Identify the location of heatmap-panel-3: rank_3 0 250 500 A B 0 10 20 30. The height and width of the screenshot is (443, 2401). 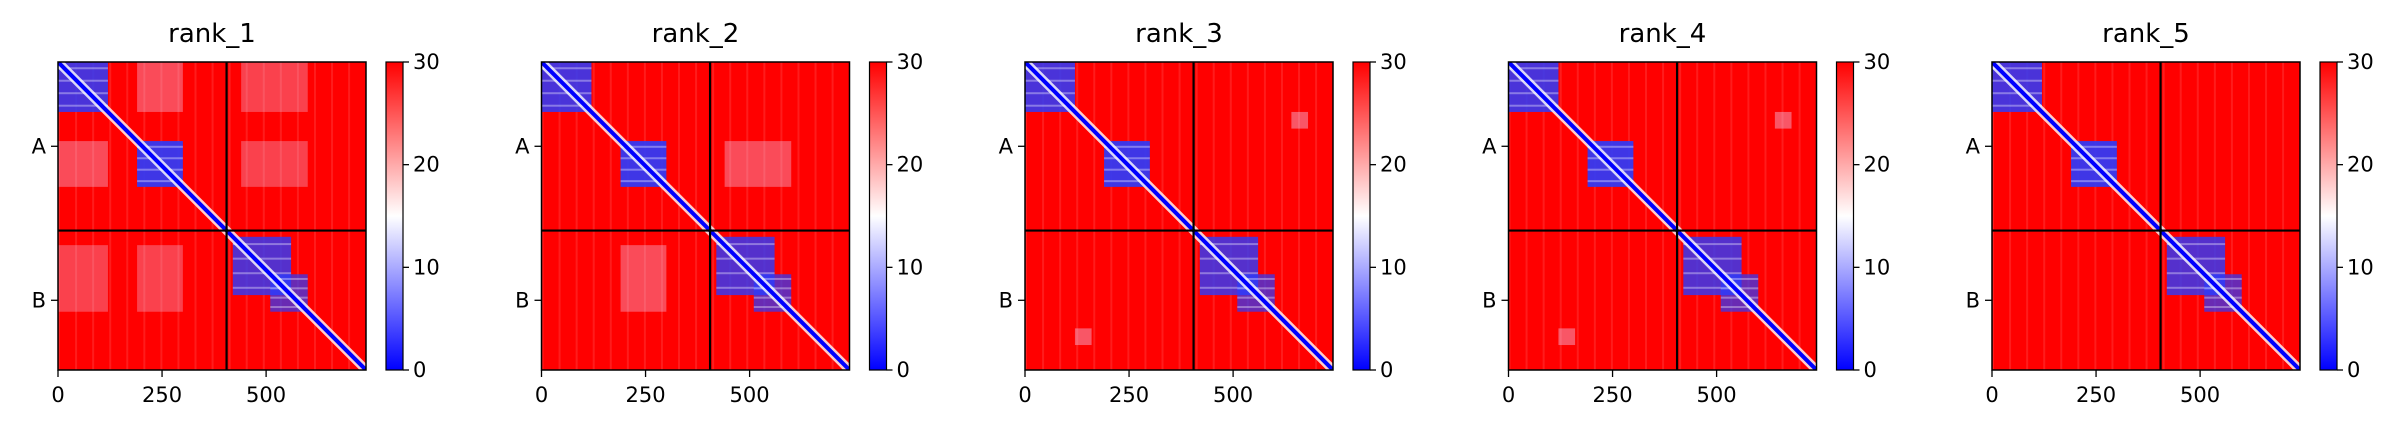
(1203, 213).